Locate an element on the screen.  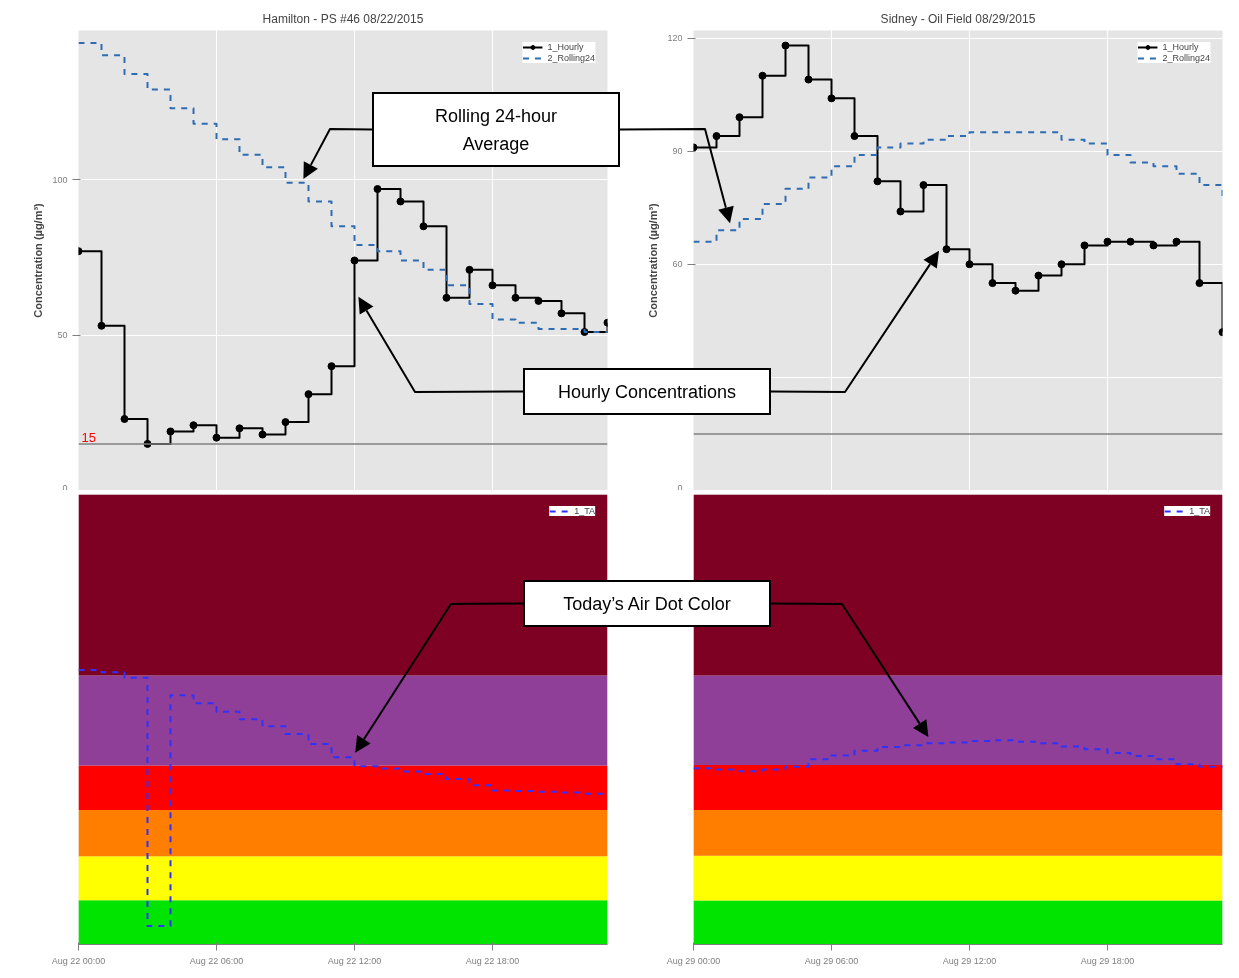
y-tick-label: 50 is located at coordinates (62, 335).